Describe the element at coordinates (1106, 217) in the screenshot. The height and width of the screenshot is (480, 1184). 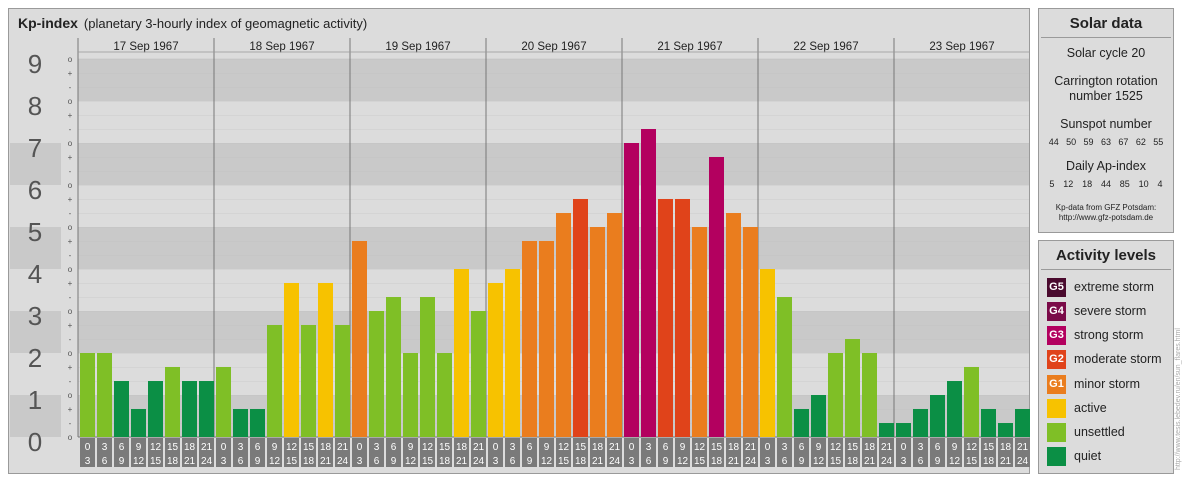
I see `source-link: http://www.gfz-potsdam.de` at that location.